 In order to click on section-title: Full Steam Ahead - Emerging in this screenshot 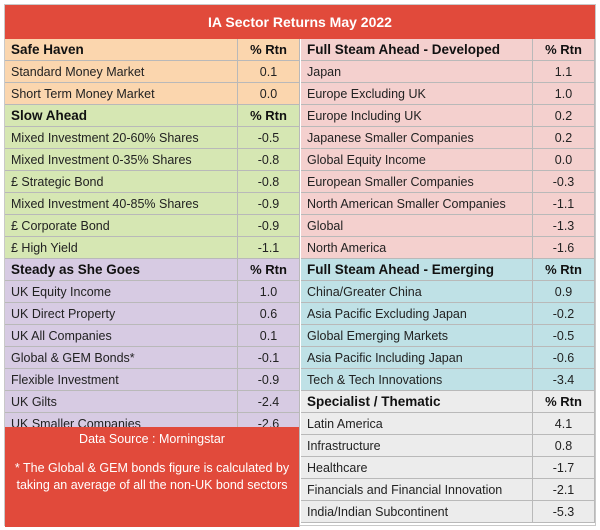, I will do `click(417, 269)`.